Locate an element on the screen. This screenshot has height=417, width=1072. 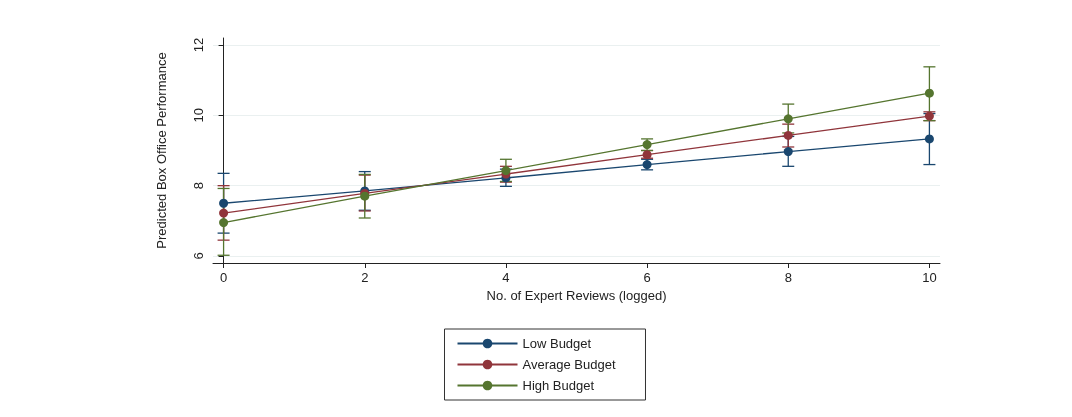
x-tick-label: 8 is located at coordinates (788, 277).